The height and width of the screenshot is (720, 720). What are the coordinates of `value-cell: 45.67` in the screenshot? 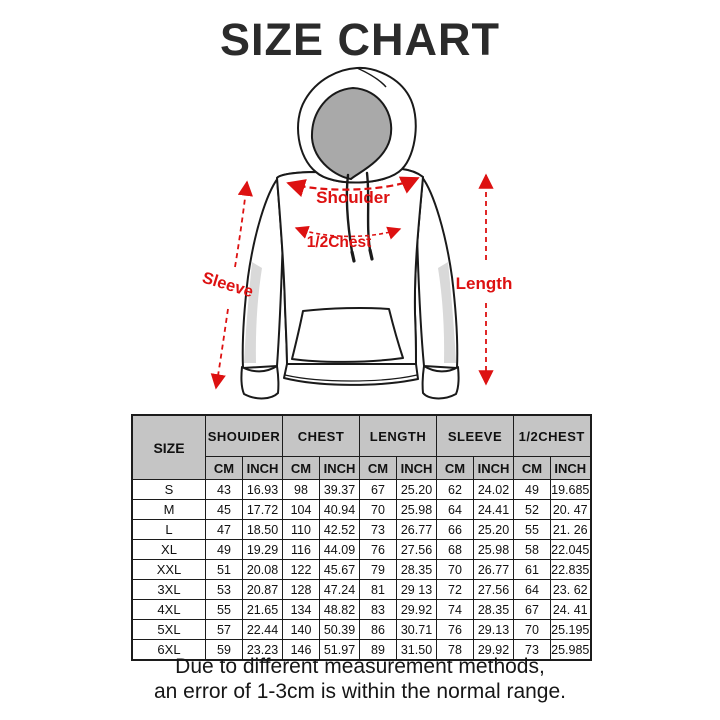 It's located at (339, 569).